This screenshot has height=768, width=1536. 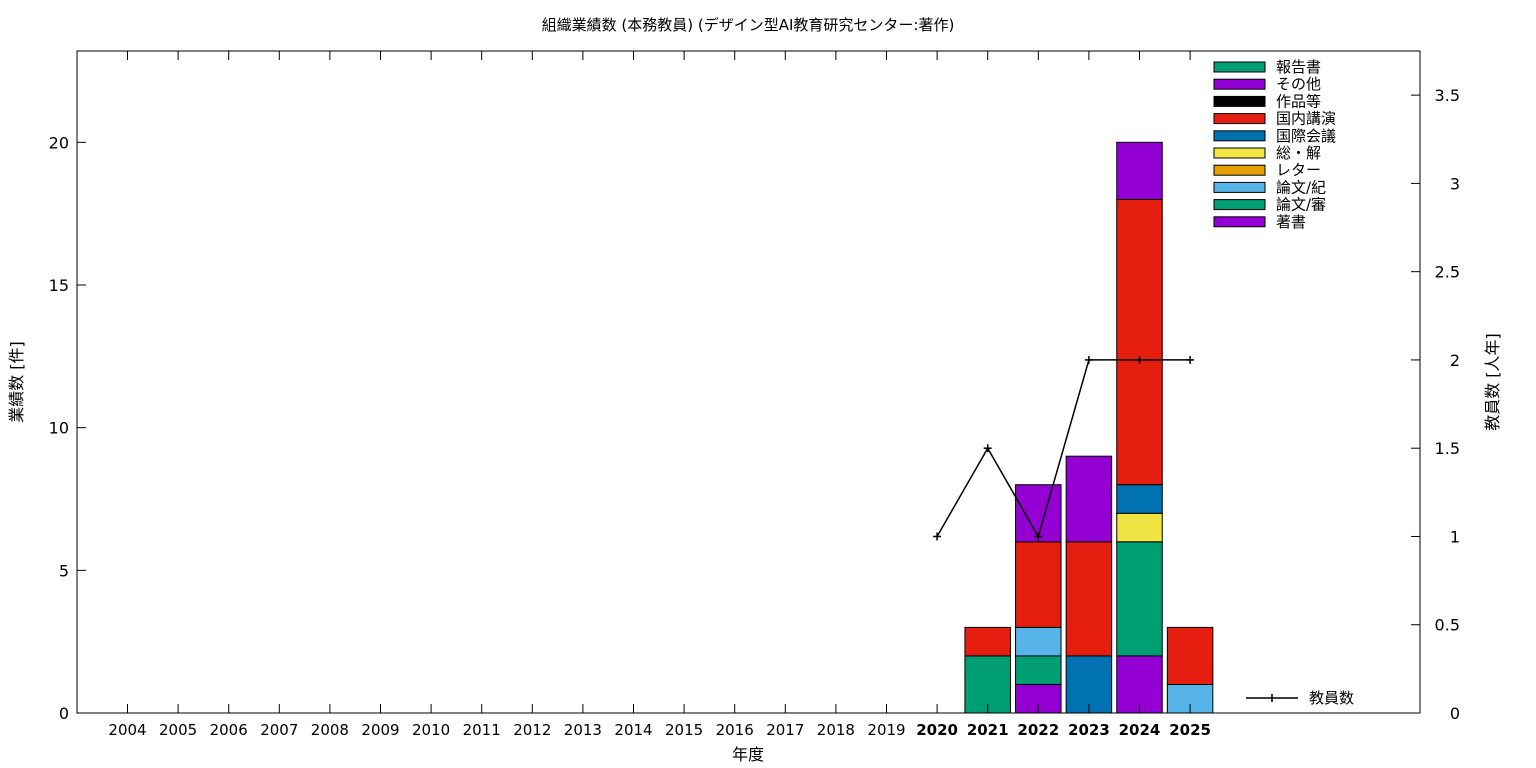 What do you see at coordinates (1267, 84) in the screenshot?
I see `legend-item-1: その他` at bounding box center [1267, 84].